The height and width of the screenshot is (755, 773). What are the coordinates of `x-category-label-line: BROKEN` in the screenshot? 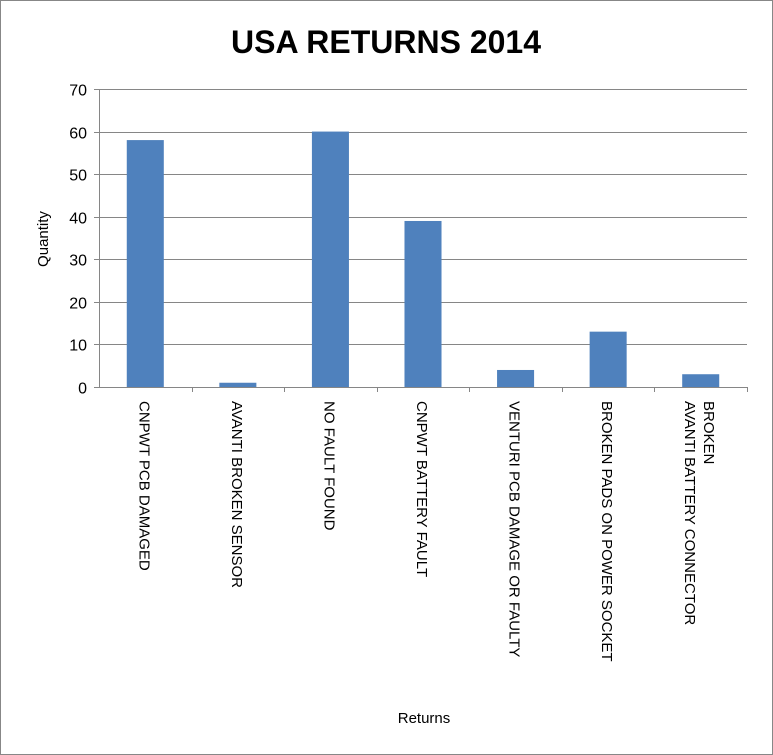 It's located at (708, 432).